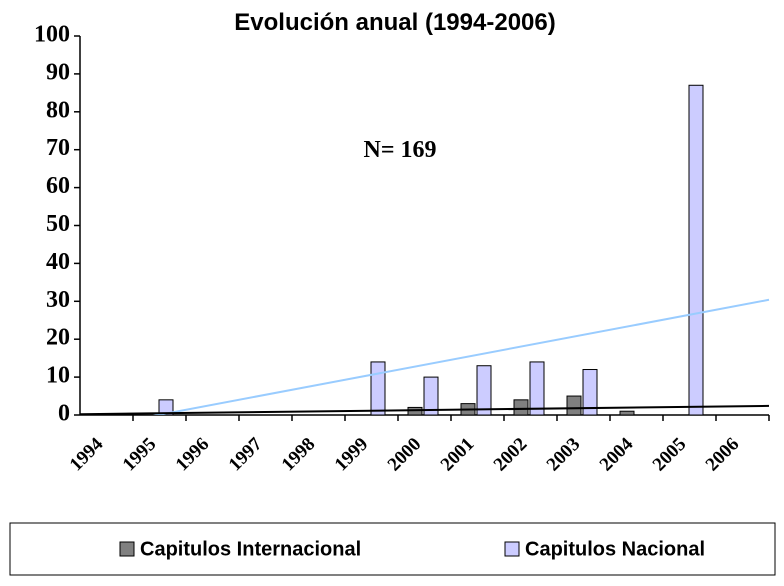 Image resolution: width=784 pixels, height=586 pixels. Describe the element at coordinates (58, 110) in the screenshot. I see `y-tick-label: 80` at that location.